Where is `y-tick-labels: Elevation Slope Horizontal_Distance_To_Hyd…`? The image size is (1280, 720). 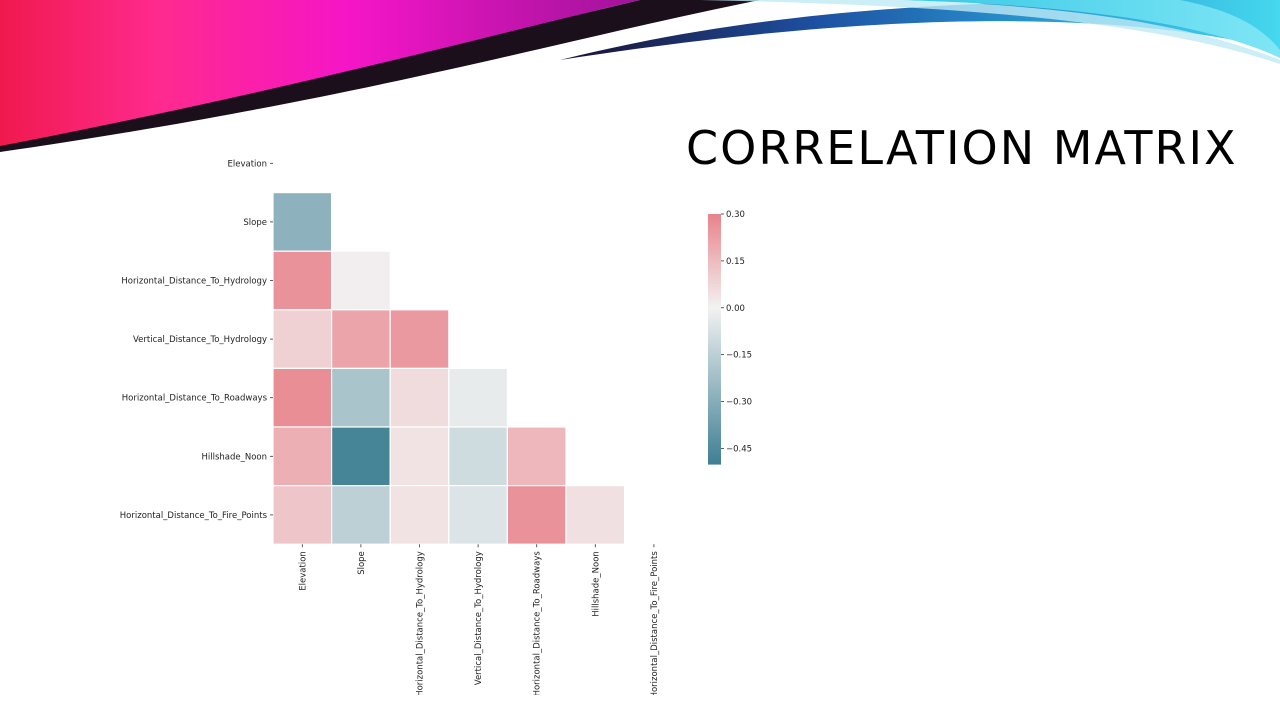 y-tick-labels: Elevation Slope Horizontal_Distance_To_Hyd… is located at coordinates (196, 340).